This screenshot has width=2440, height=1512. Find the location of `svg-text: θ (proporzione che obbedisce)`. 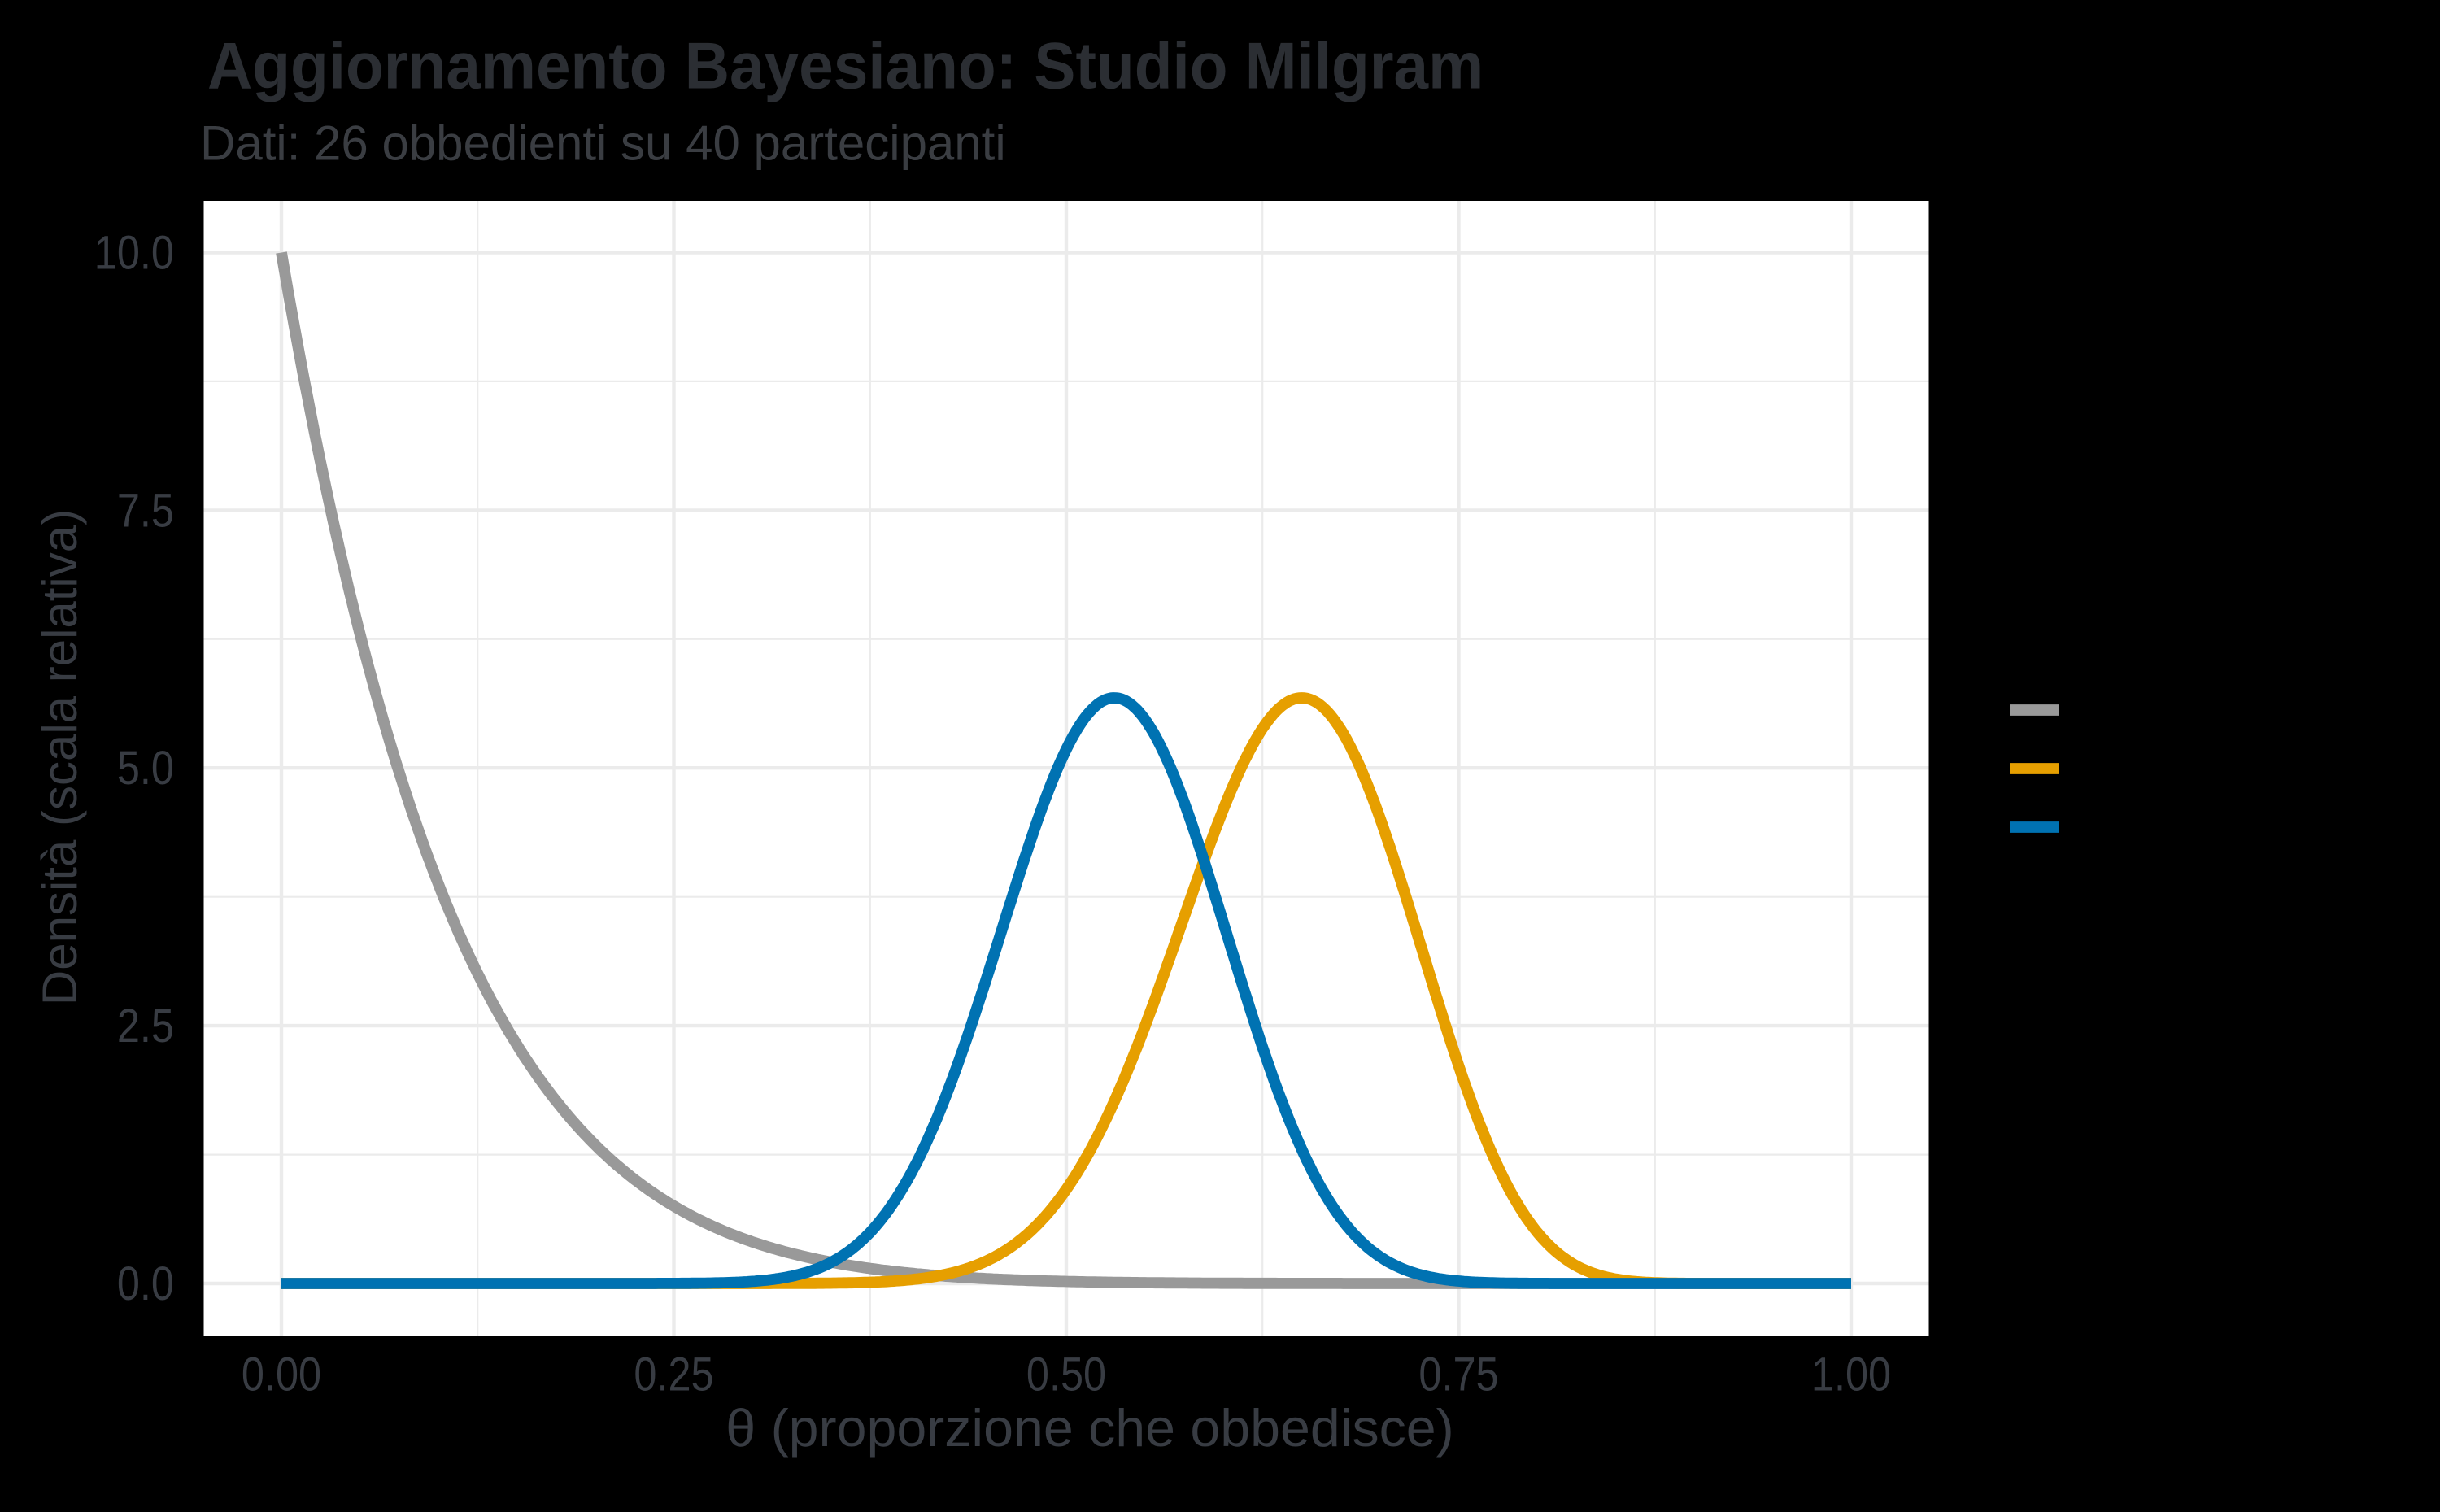

svg-text: θ (proporzione che obbedisce) is located at coordinates (1089, 1428).